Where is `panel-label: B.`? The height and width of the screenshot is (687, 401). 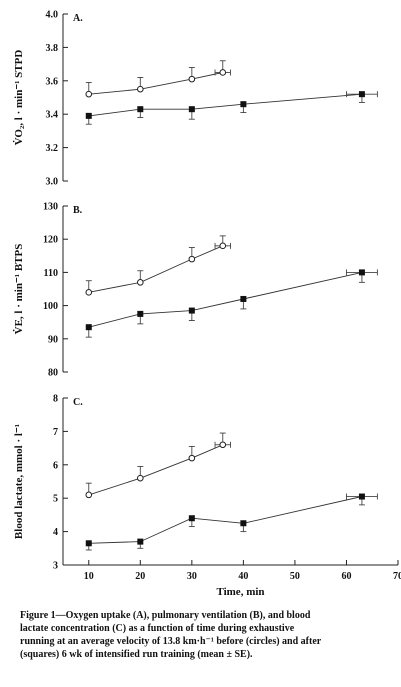 panel-label: B. is located at coordinates (78, 210).